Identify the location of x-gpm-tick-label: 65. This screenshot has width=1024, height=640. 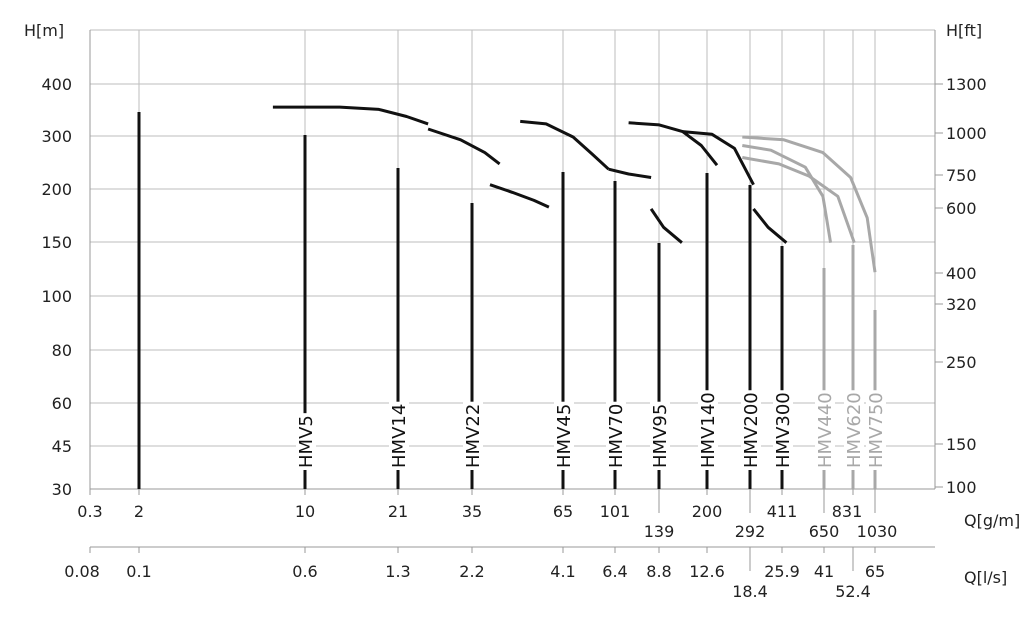
(563, 511).